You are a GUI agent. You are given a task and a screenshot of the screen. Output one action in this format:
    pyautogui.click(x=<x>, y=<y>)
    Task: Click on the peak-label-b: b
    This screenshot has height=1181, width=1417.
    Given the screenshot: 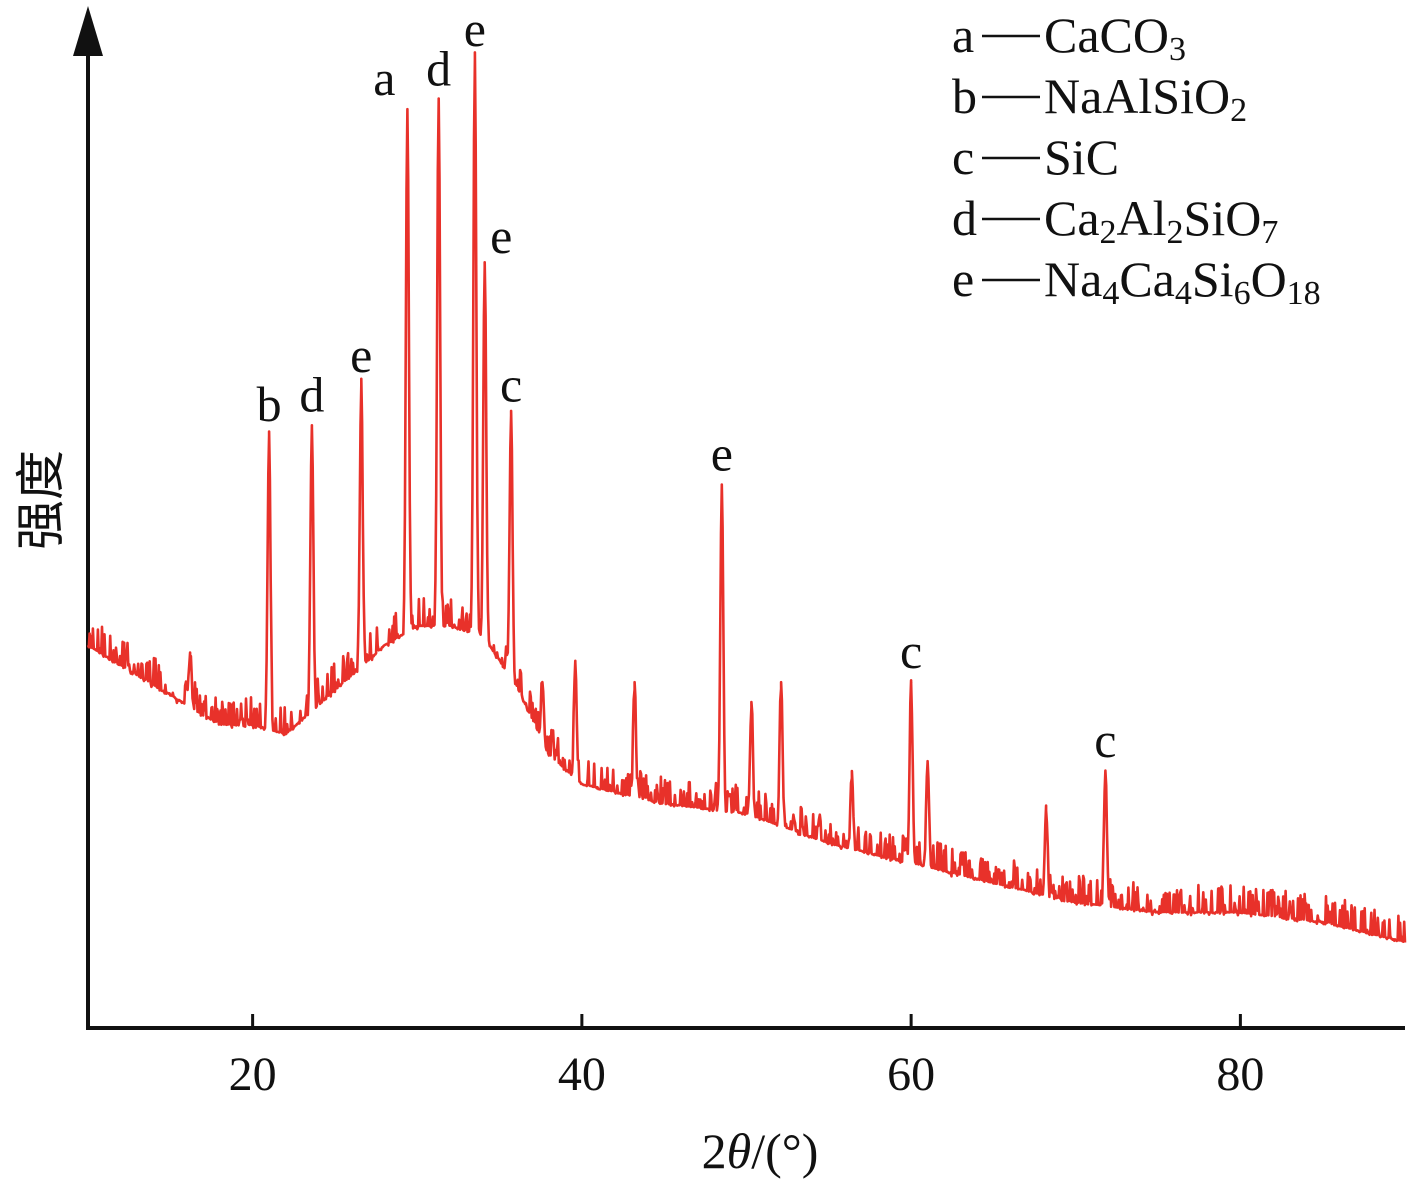 What is the action you would take?
    pyautogui.click(x=269, y=404)
    